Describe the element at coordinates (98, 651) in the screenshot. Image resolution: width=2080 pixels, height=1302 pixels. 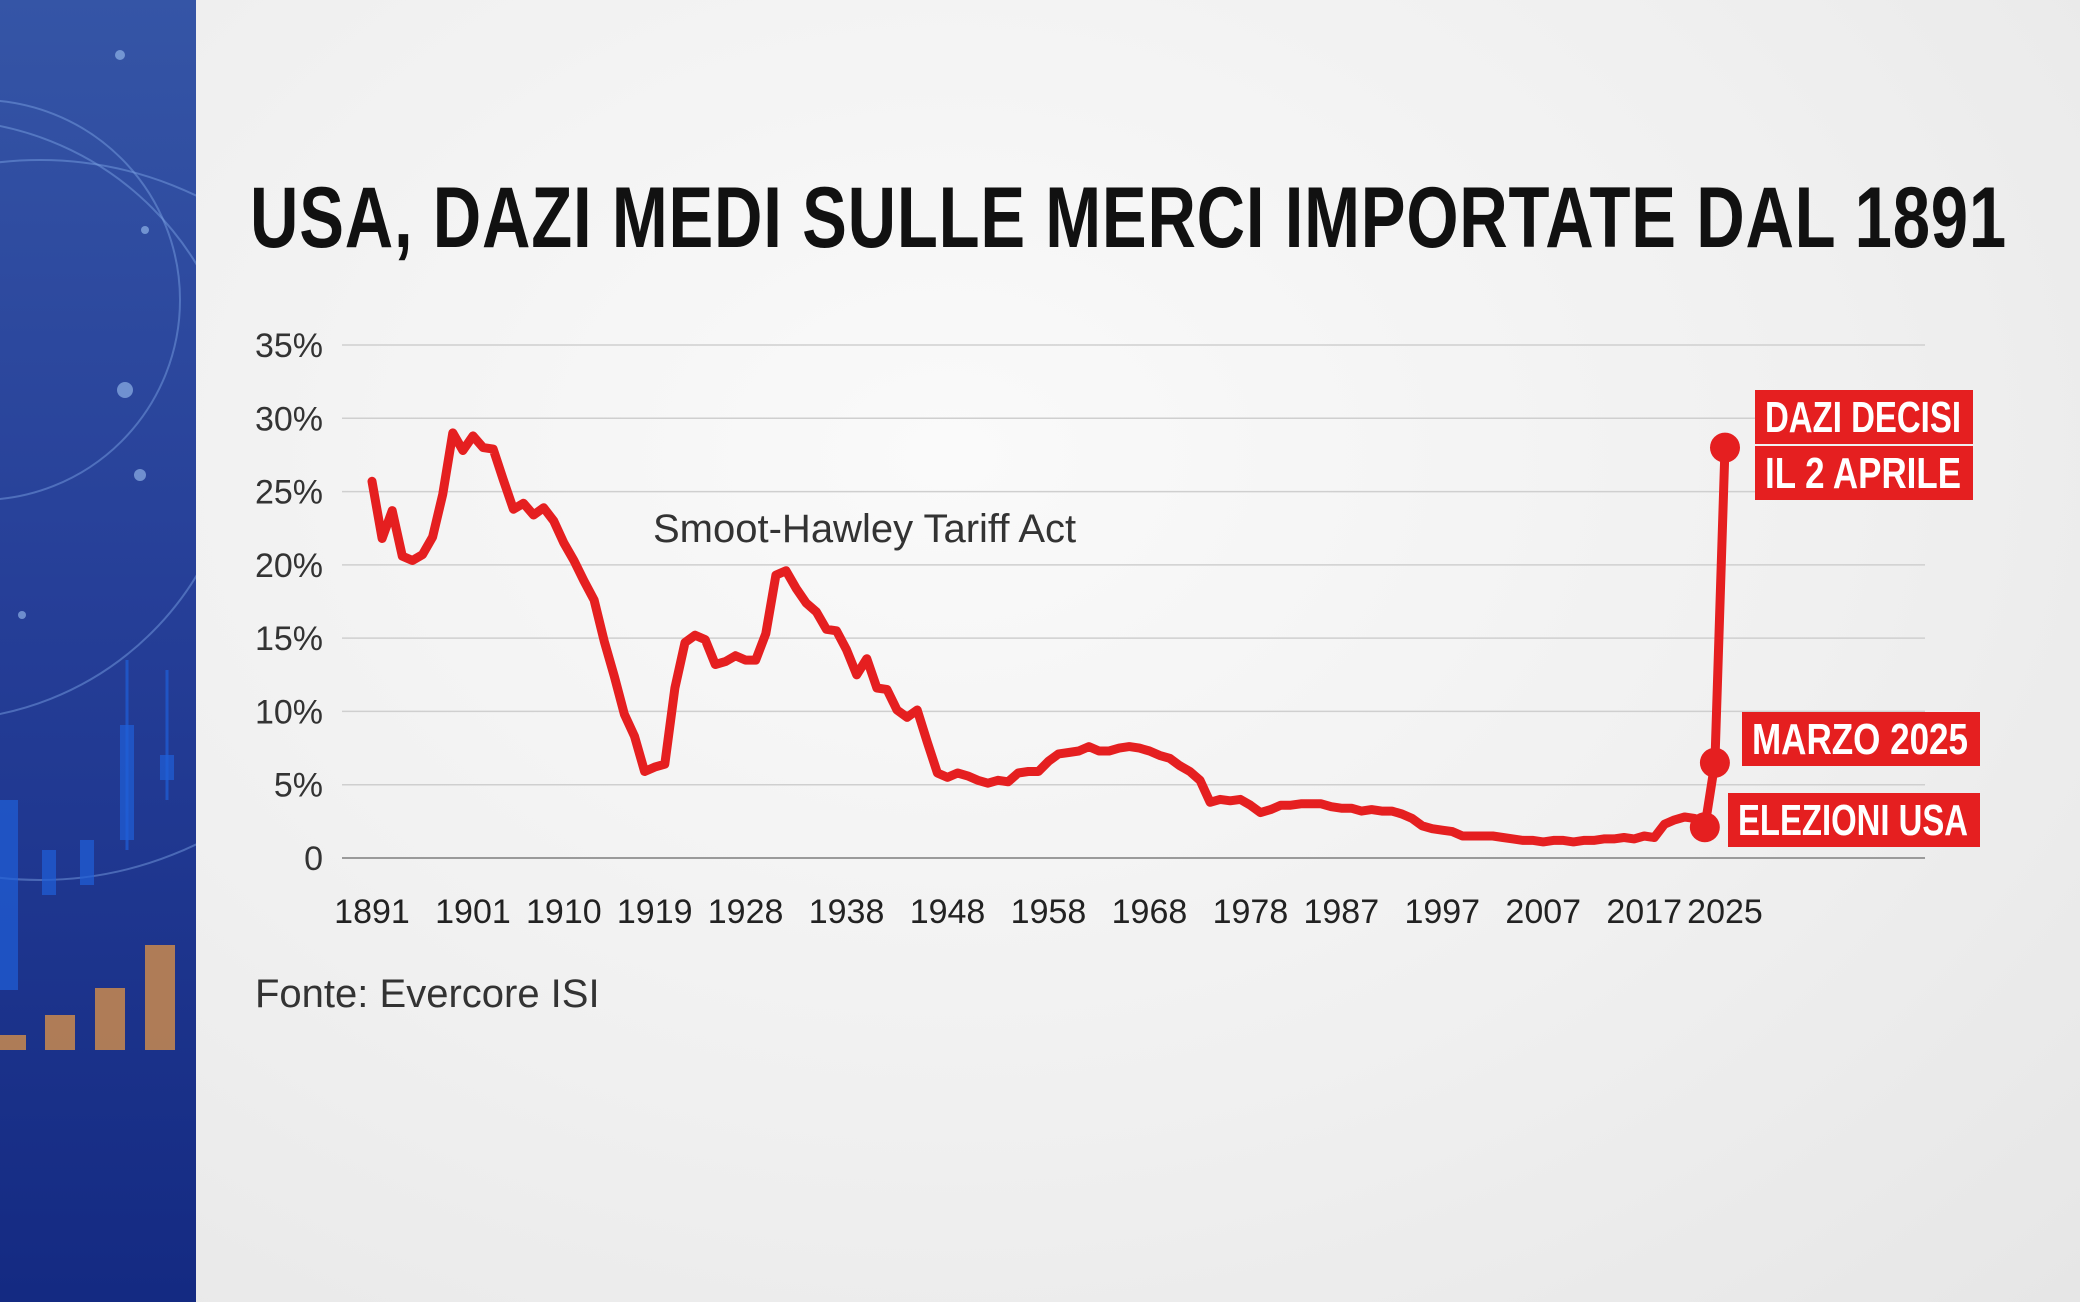
I see `sidebar-decoration` at that location.